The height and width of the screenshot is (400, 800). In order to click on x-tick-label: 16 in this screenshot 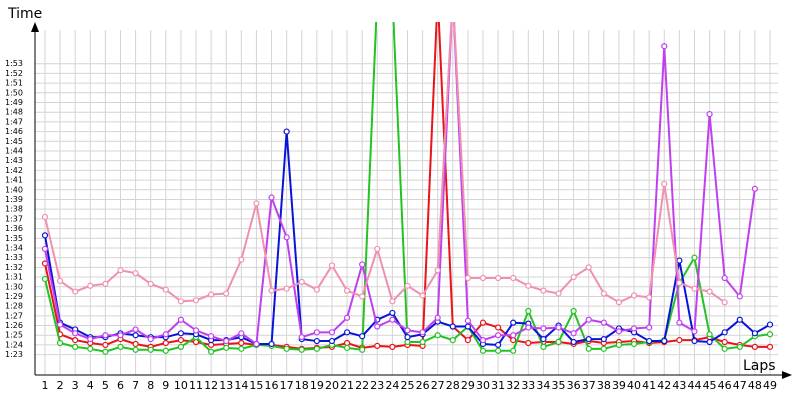, I will do `click(272, 385)`.